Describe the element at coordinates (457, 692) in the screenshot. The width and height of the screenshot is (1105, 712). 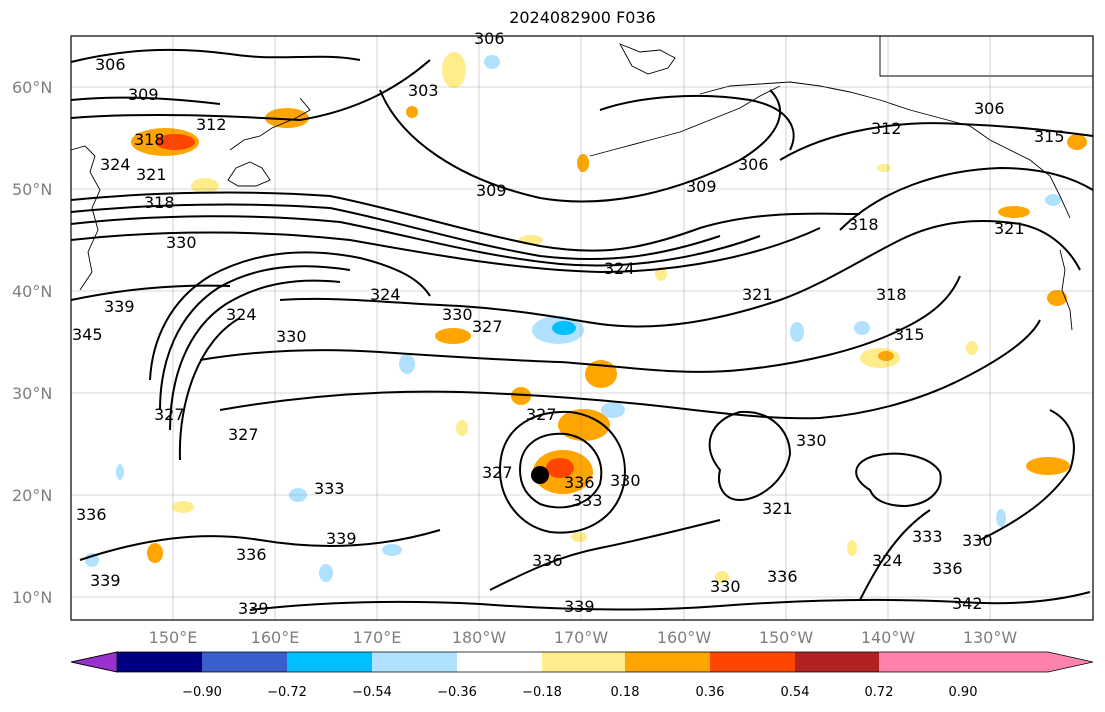
I see `colorbar-tick-label: −0.36` at that location.